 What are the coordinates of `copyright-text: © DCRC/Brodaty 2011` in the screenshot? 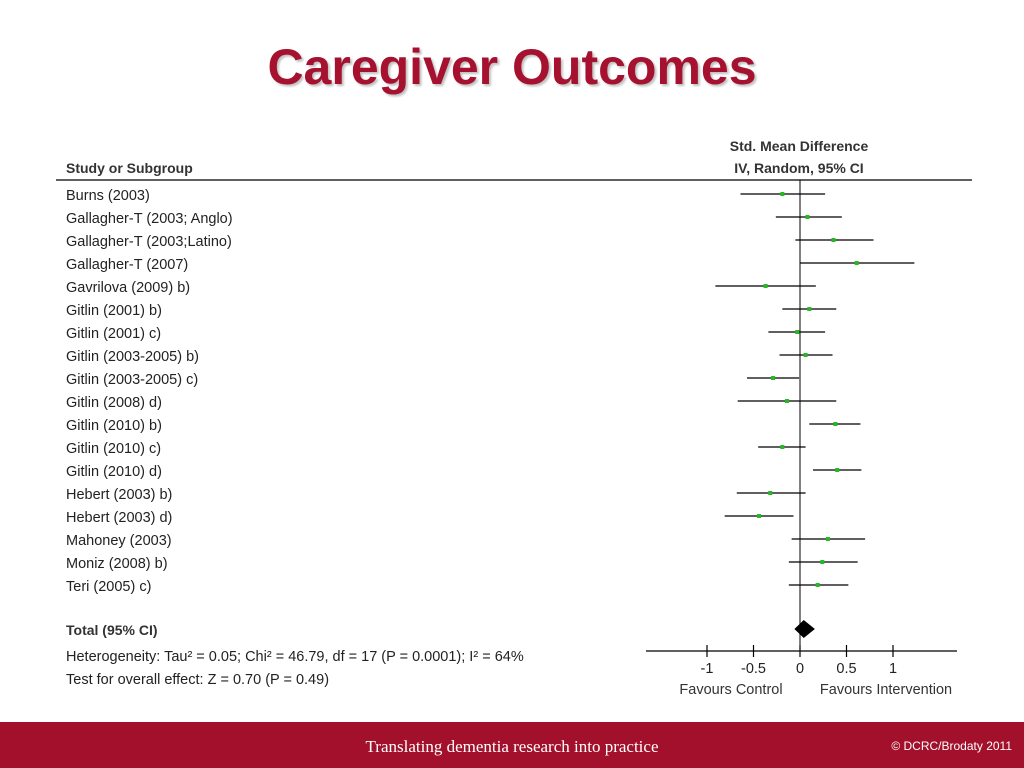 It's located at (951, 746).